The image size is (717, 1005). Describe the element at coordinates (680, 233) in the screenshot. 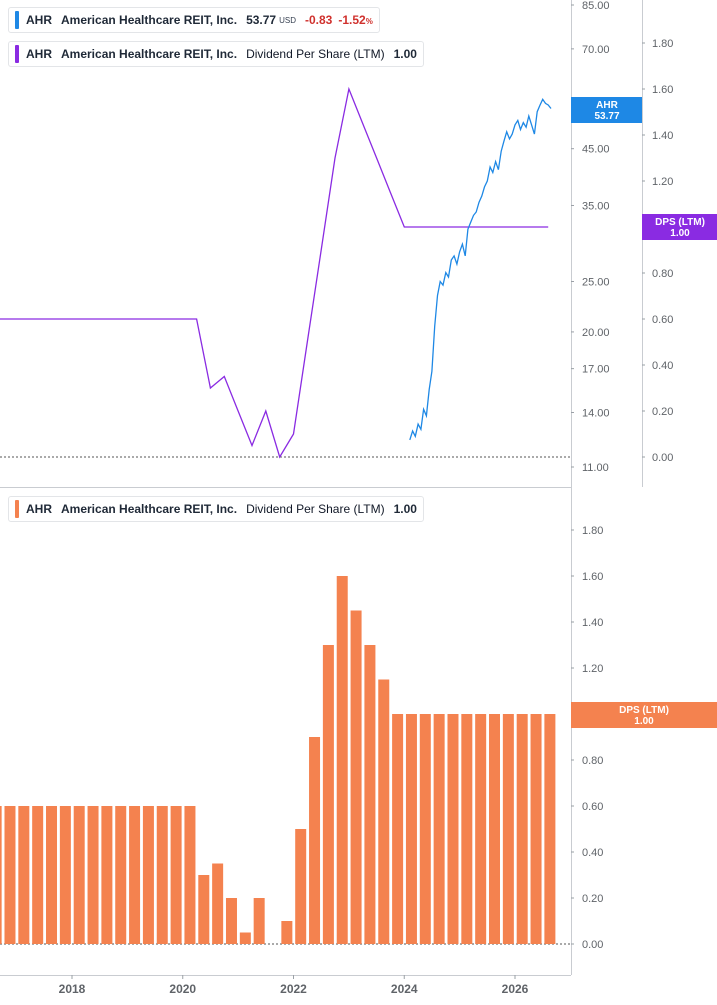

I see `dps-top-badge-value: 1.00` at that location.